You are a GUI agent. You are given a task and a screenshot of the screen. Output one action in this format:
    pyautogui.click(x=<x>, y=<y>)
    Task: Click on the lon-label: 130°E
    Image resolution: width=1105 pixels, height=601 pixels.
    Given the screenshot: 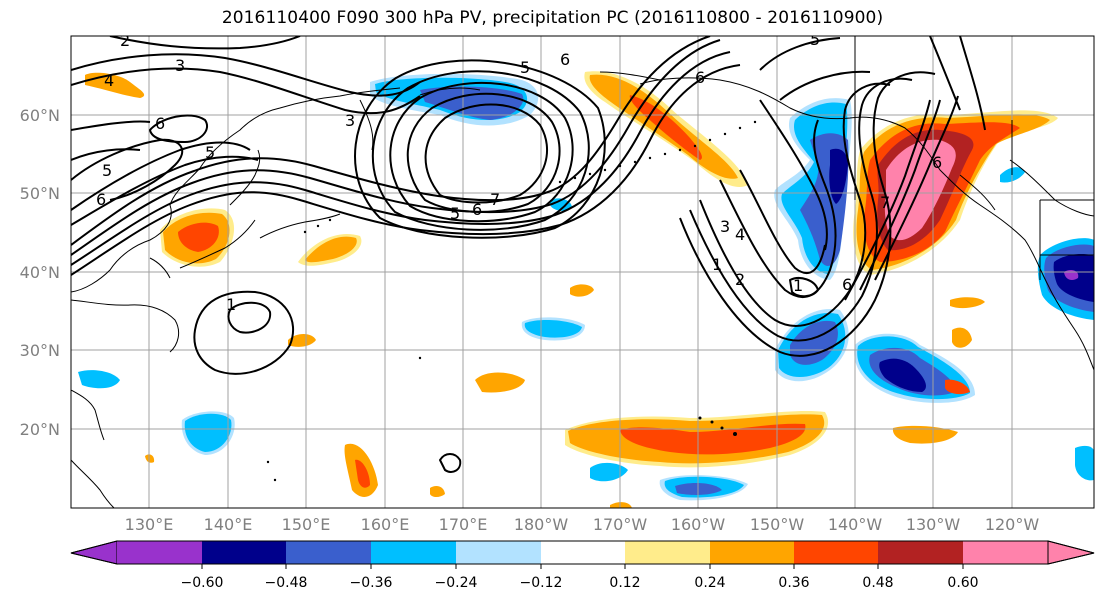 What is the action you would take?
    pyautogui.click(x=149, y=524)
    